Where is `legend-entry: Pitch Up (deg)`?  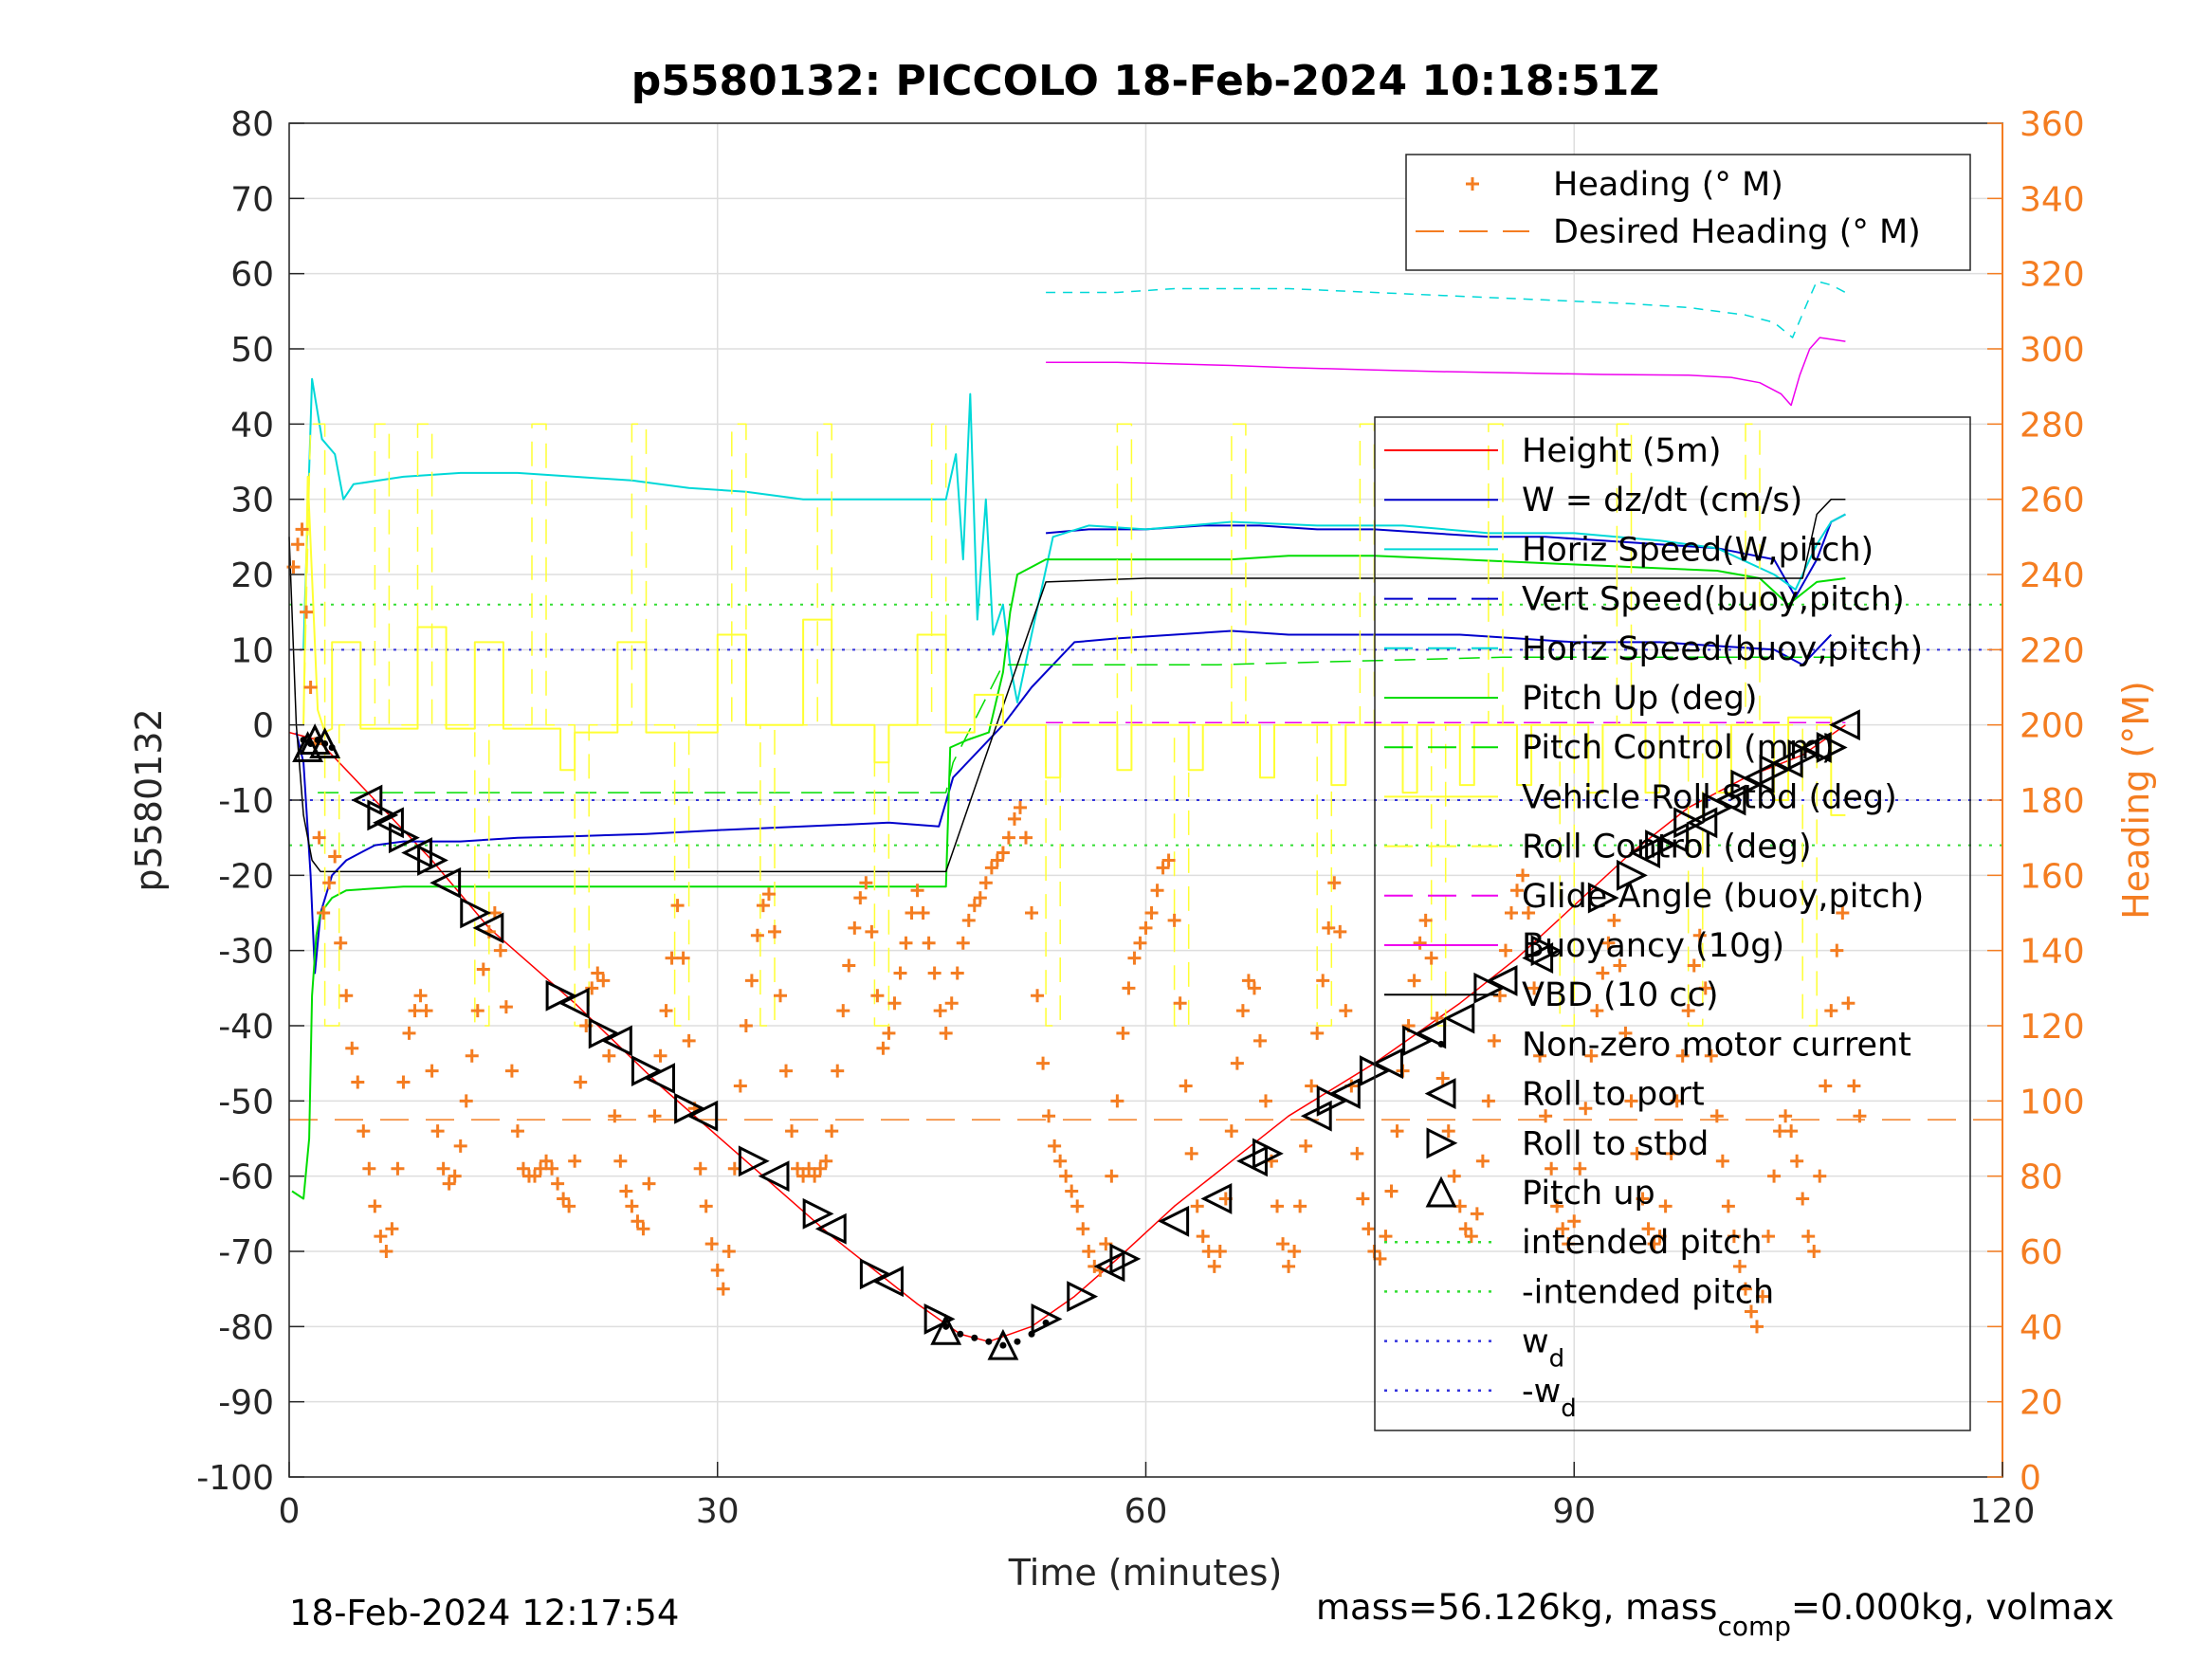
legend-entry: Pitch Up (deg) is located at coordinates (1571, 699).